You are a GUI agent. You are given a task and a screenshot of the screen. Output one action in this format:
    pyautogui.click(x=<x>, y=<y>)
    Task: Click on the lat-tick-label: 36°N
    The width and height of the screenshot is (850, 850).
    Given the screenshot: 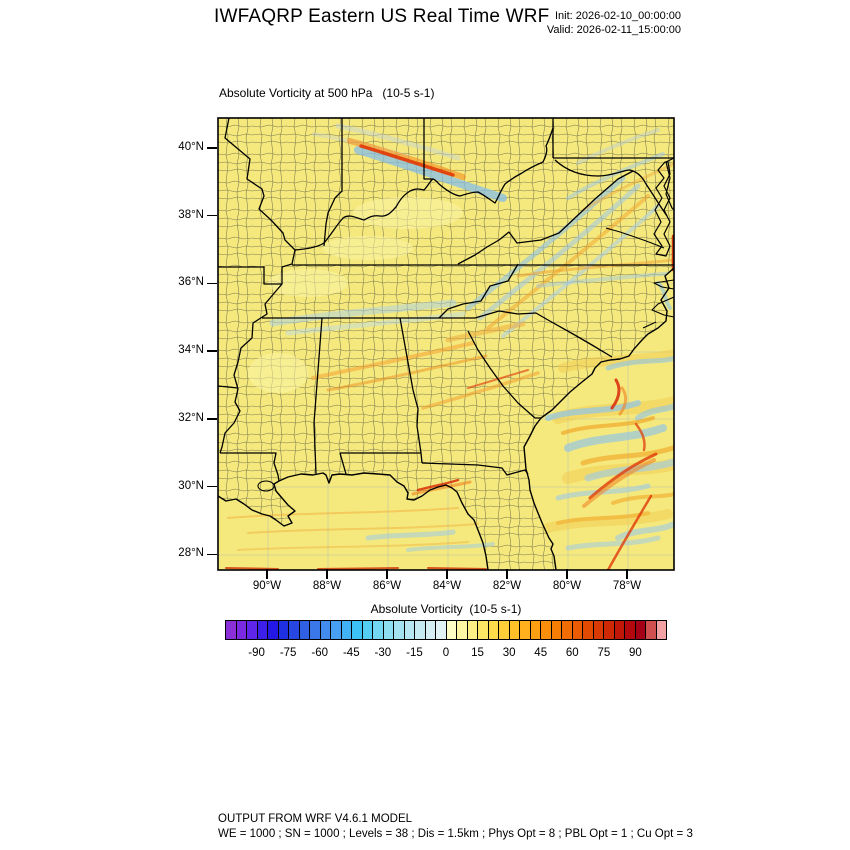 What is the action you would take?
    pyautogui.click(x=191, y=282)
    